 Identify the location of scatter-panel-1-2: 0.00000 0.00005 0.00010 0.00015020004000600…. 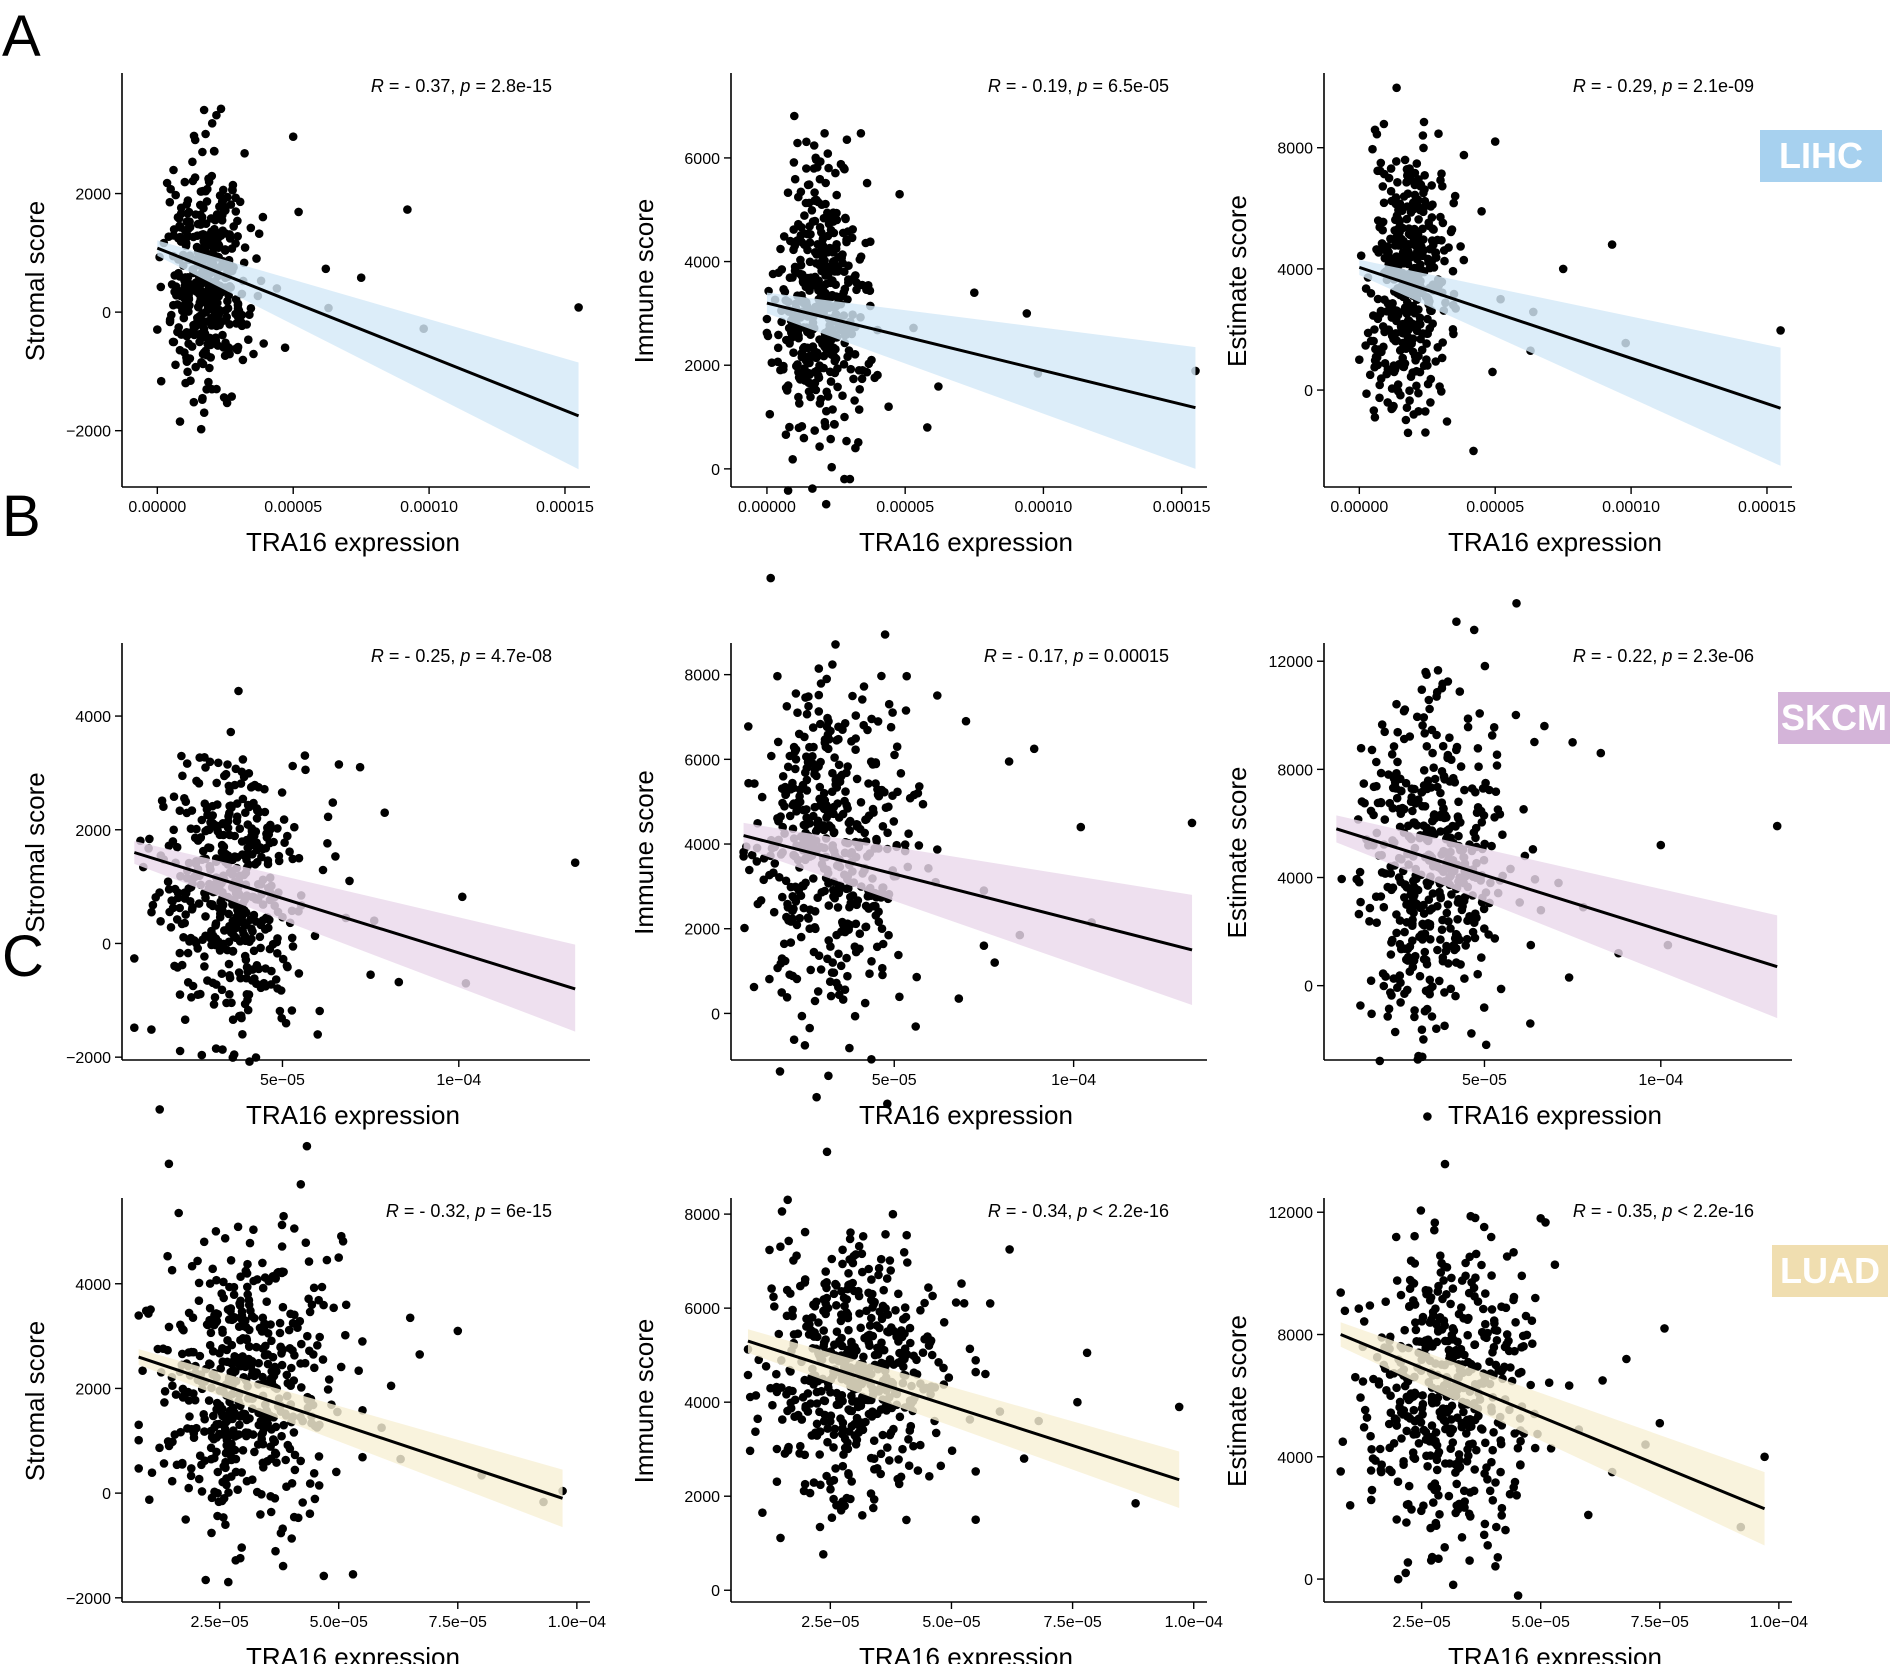
(920, 315).